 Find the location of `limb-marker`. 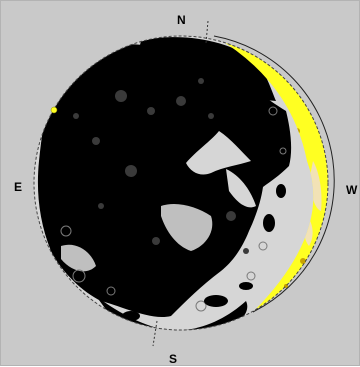

limb-marker is located at coordinates (54, 110).